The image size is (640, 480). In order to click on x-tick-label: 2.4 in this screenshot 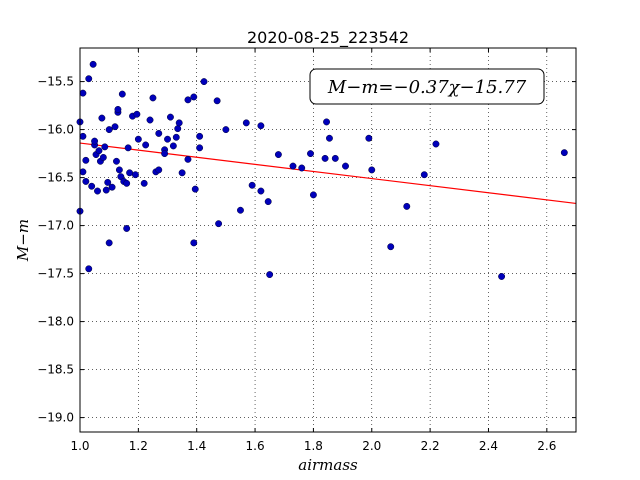, I will do `click(488, 446)`.